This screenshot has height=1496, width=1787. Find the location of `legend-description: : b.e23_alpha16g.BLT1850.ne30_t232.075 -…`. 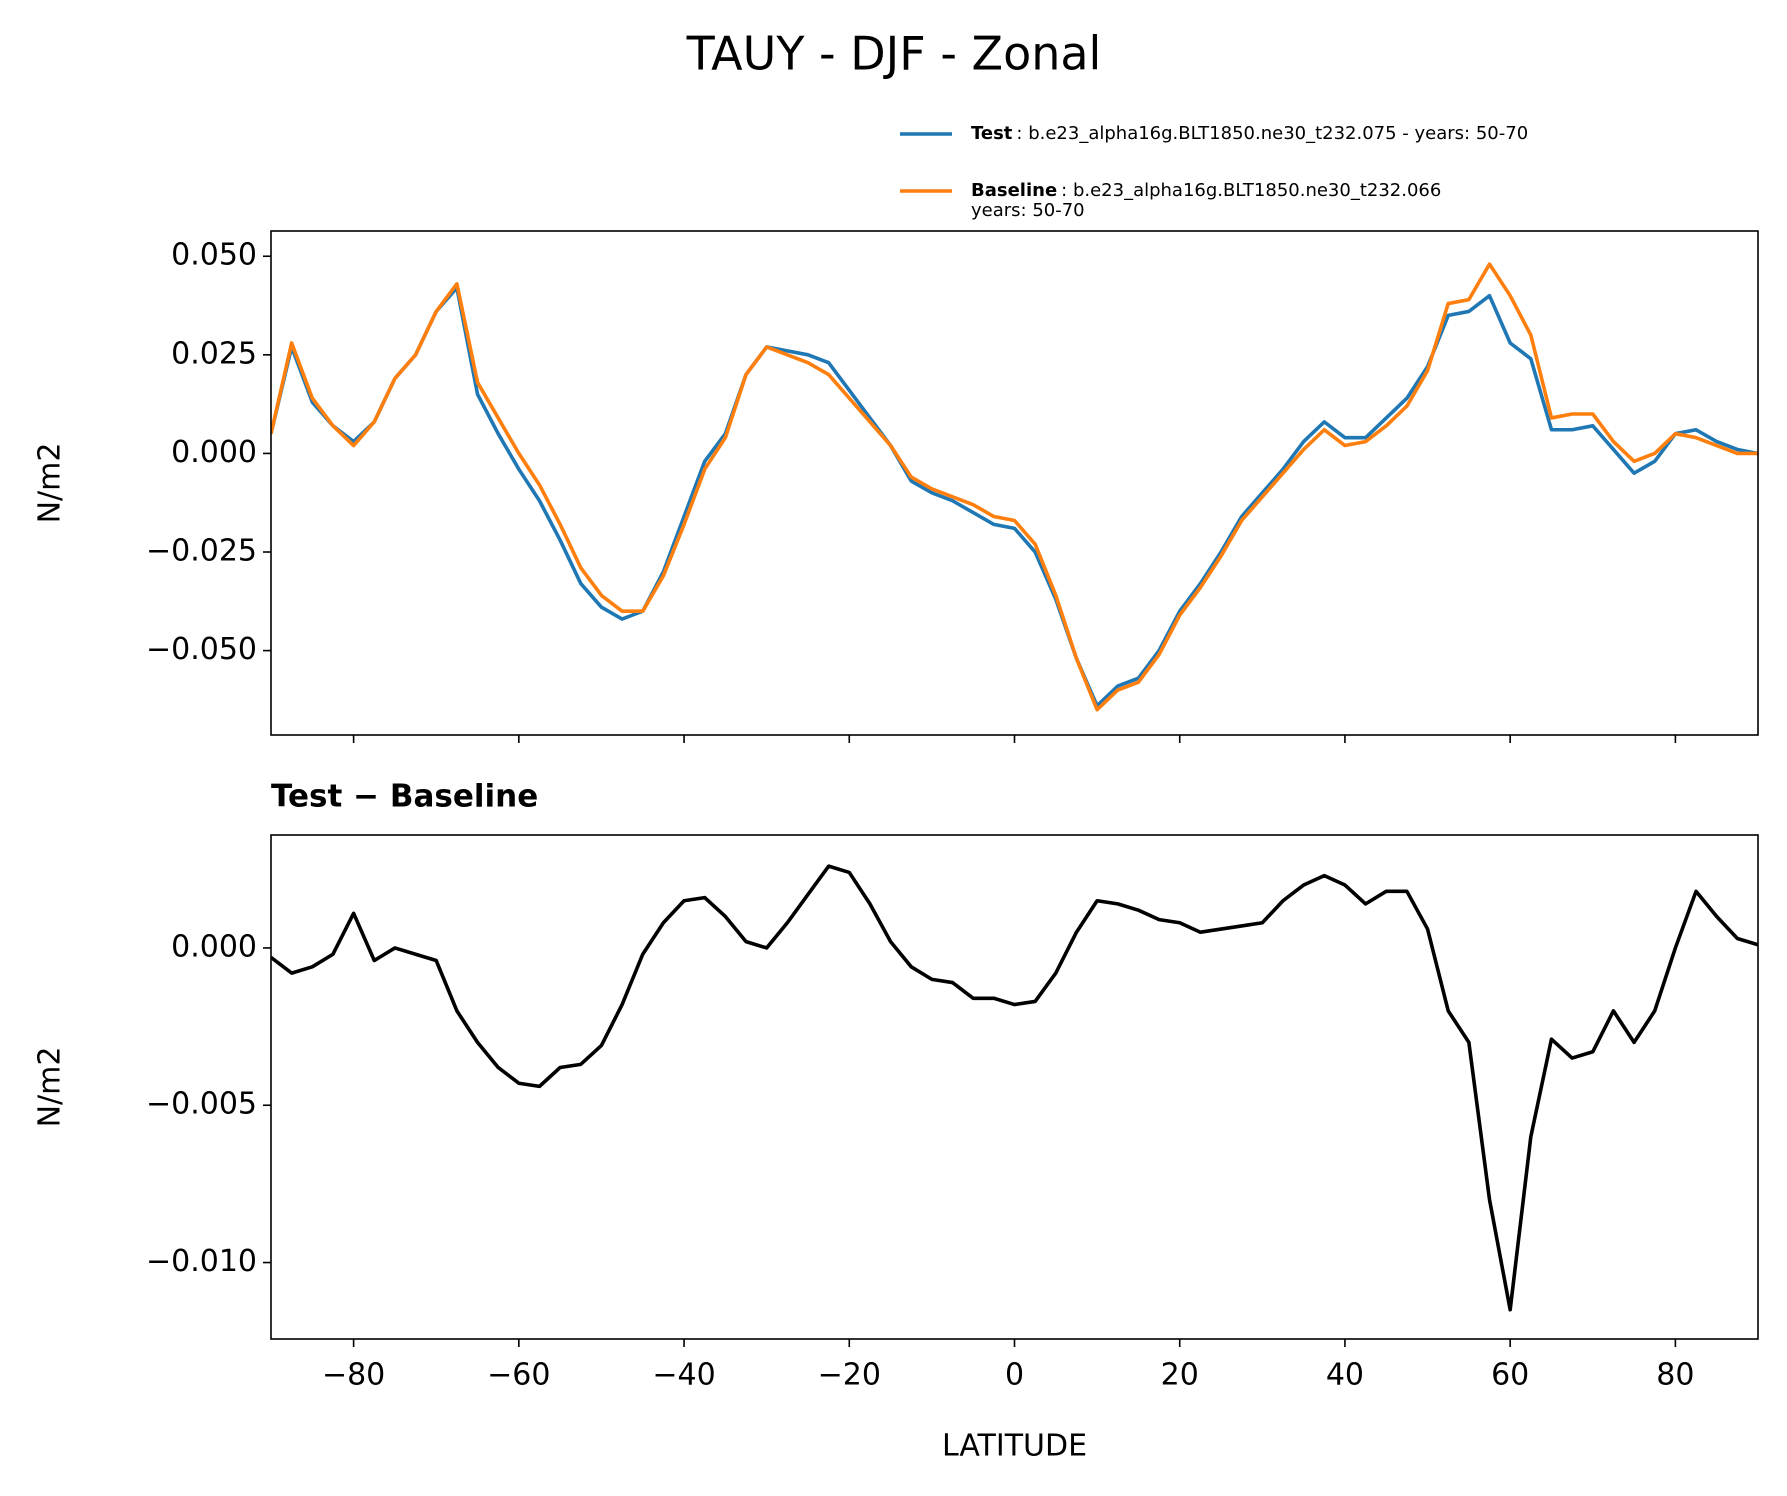

legend-description: : b.e23_alpha16g.BLT1850.ne30_t232.075 -… is located at coordinates (1272, 133).